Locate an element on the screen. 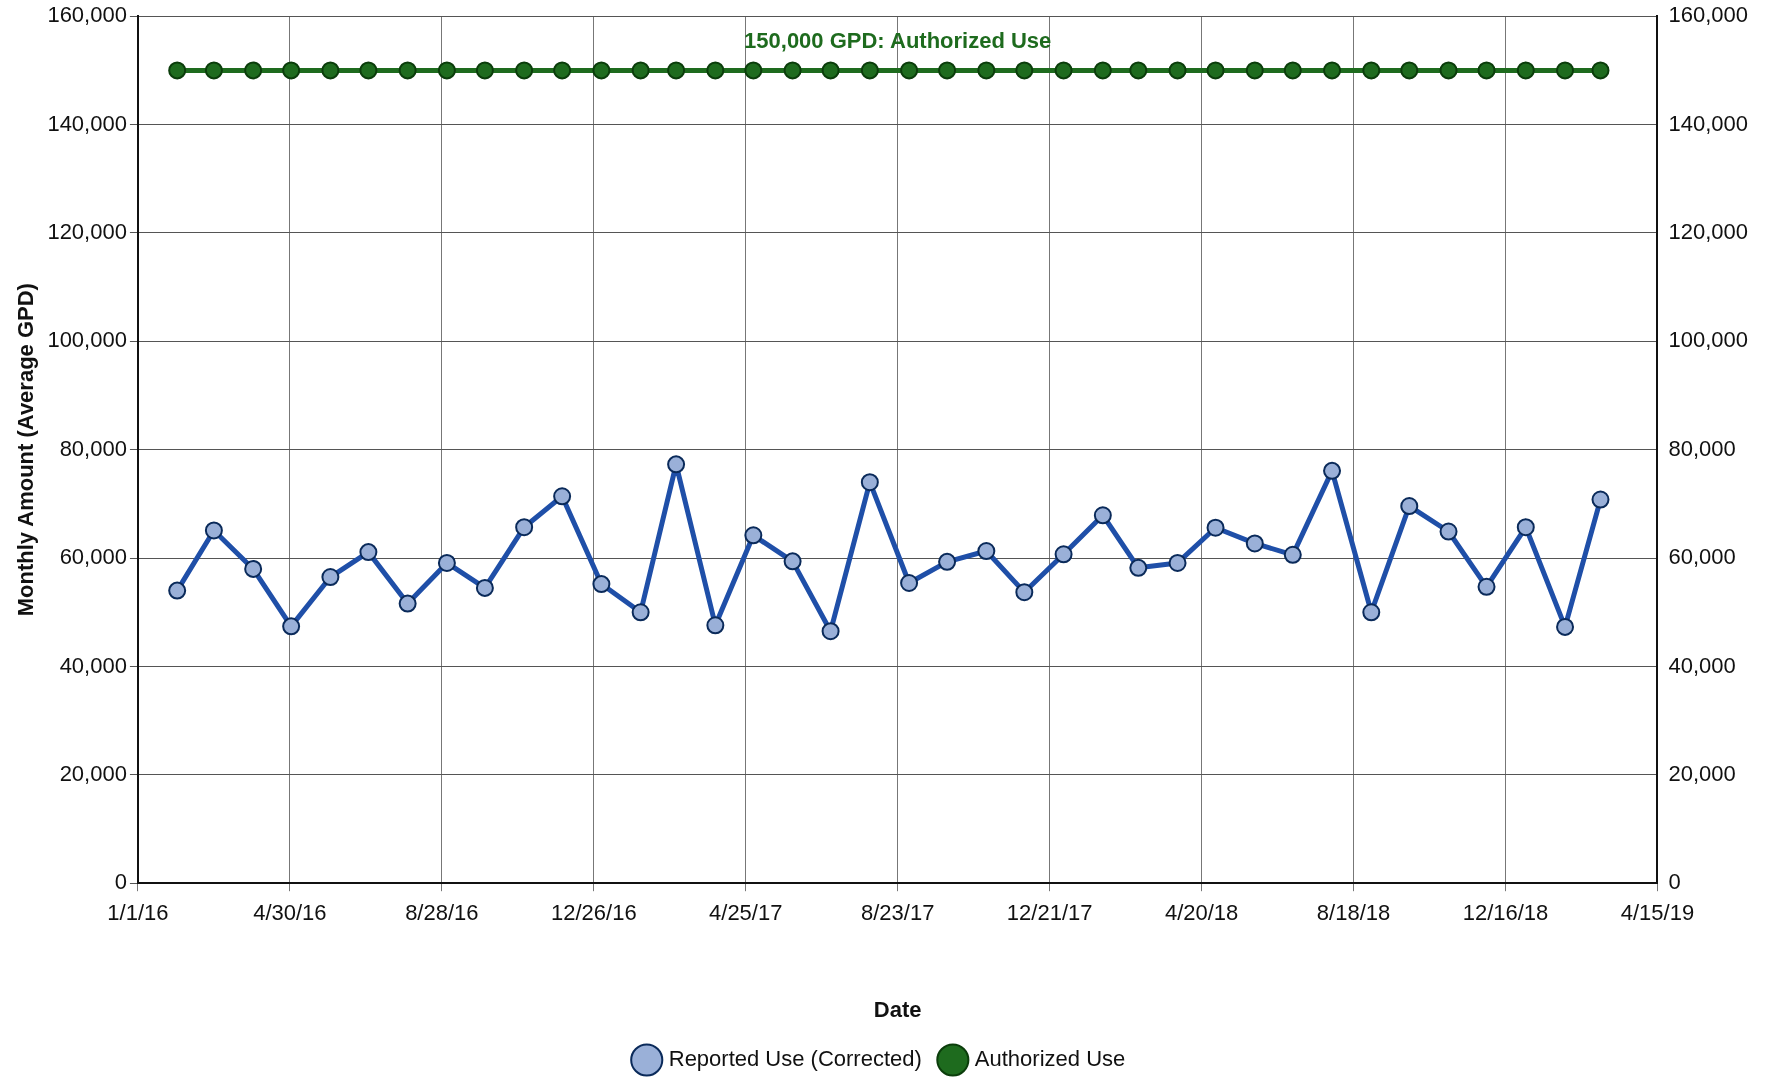 The image size is (1771, 1091). y-tick-label: 140,000 is located at coordinates (87, 123).